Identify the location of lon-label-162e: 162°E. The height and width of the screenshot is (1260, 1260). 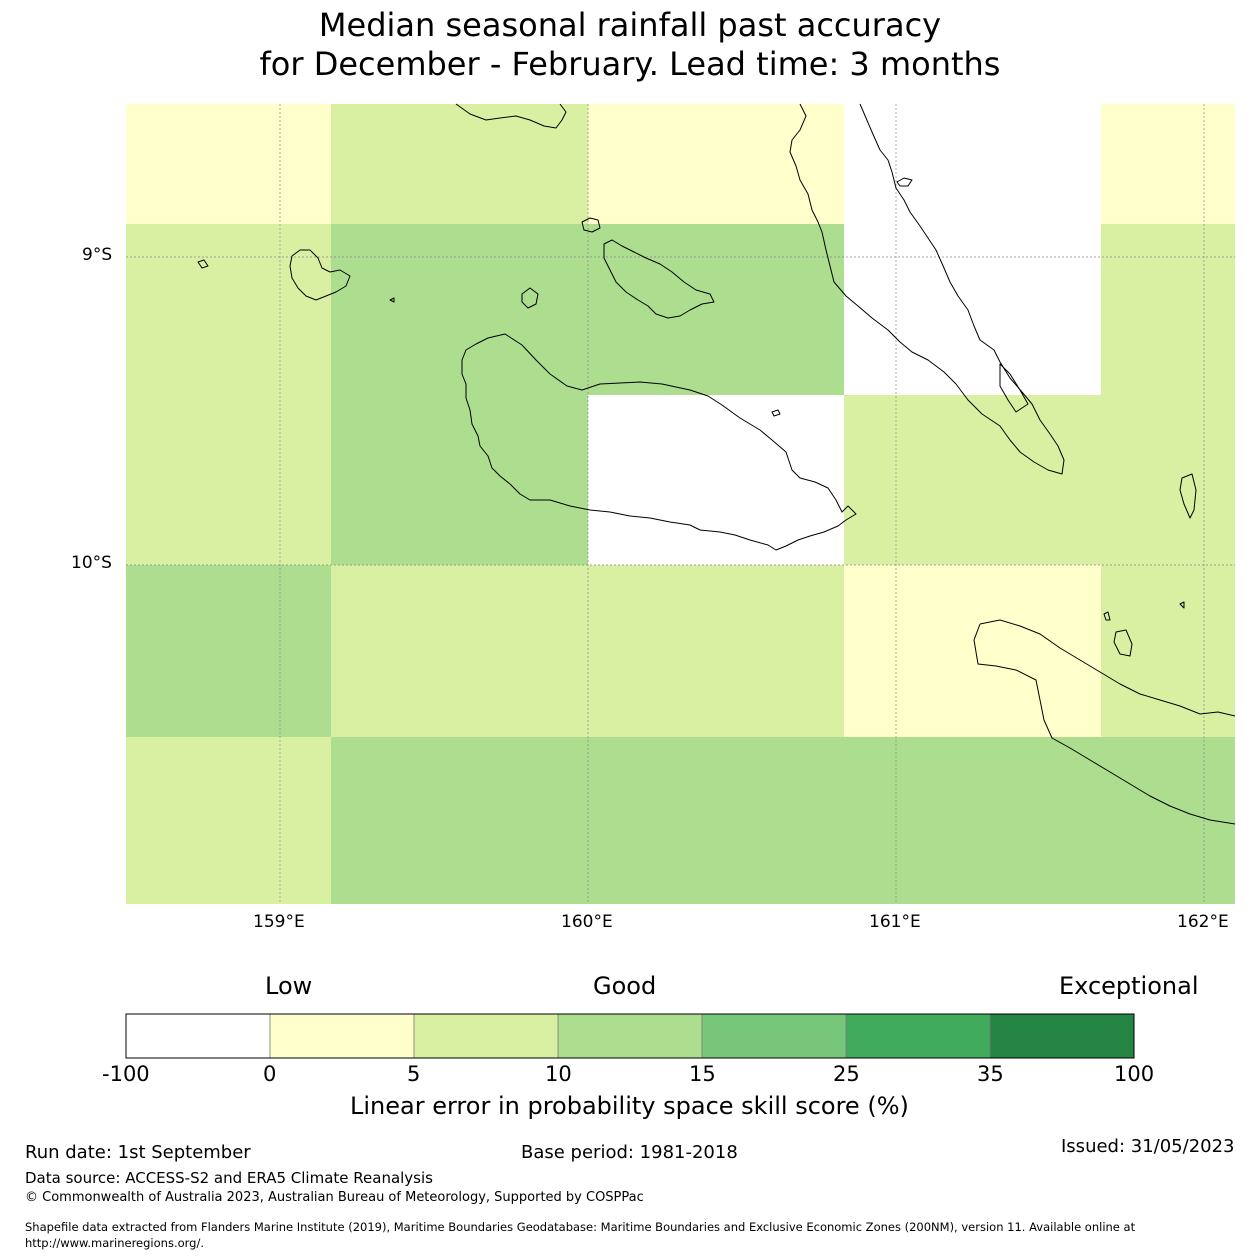
(1203, 922).